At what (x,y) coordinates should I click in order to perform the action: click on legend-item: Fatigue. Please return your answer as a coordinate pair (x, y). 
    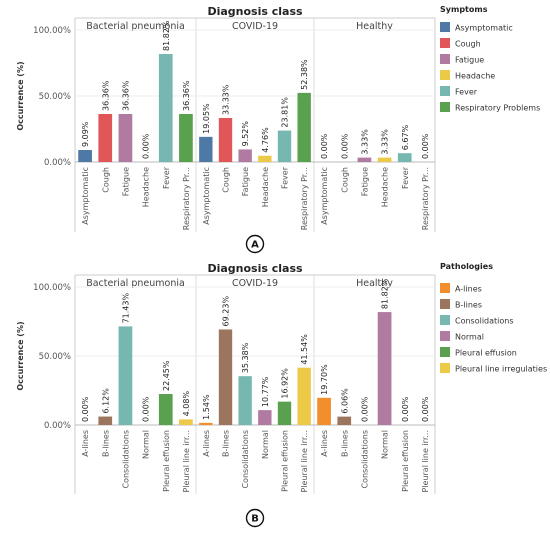
    Looking at the image, I should click on (469, 60).